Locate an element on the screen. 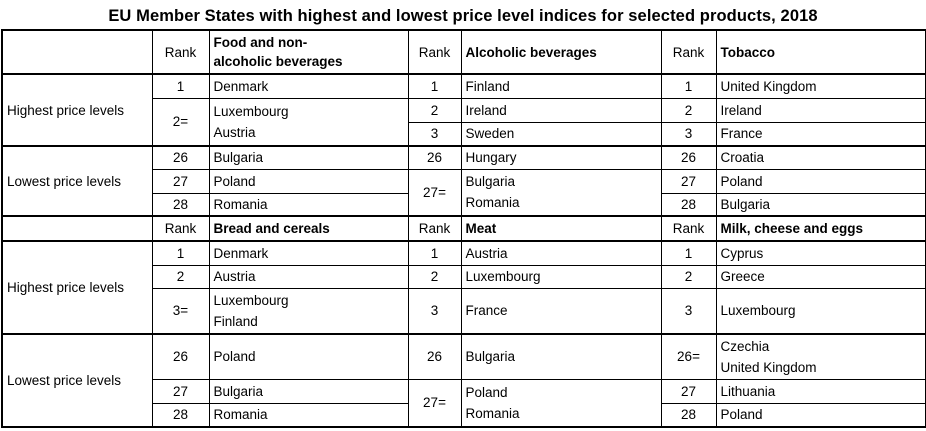  country-cell: Croatia is located at coordinates (820, 157).